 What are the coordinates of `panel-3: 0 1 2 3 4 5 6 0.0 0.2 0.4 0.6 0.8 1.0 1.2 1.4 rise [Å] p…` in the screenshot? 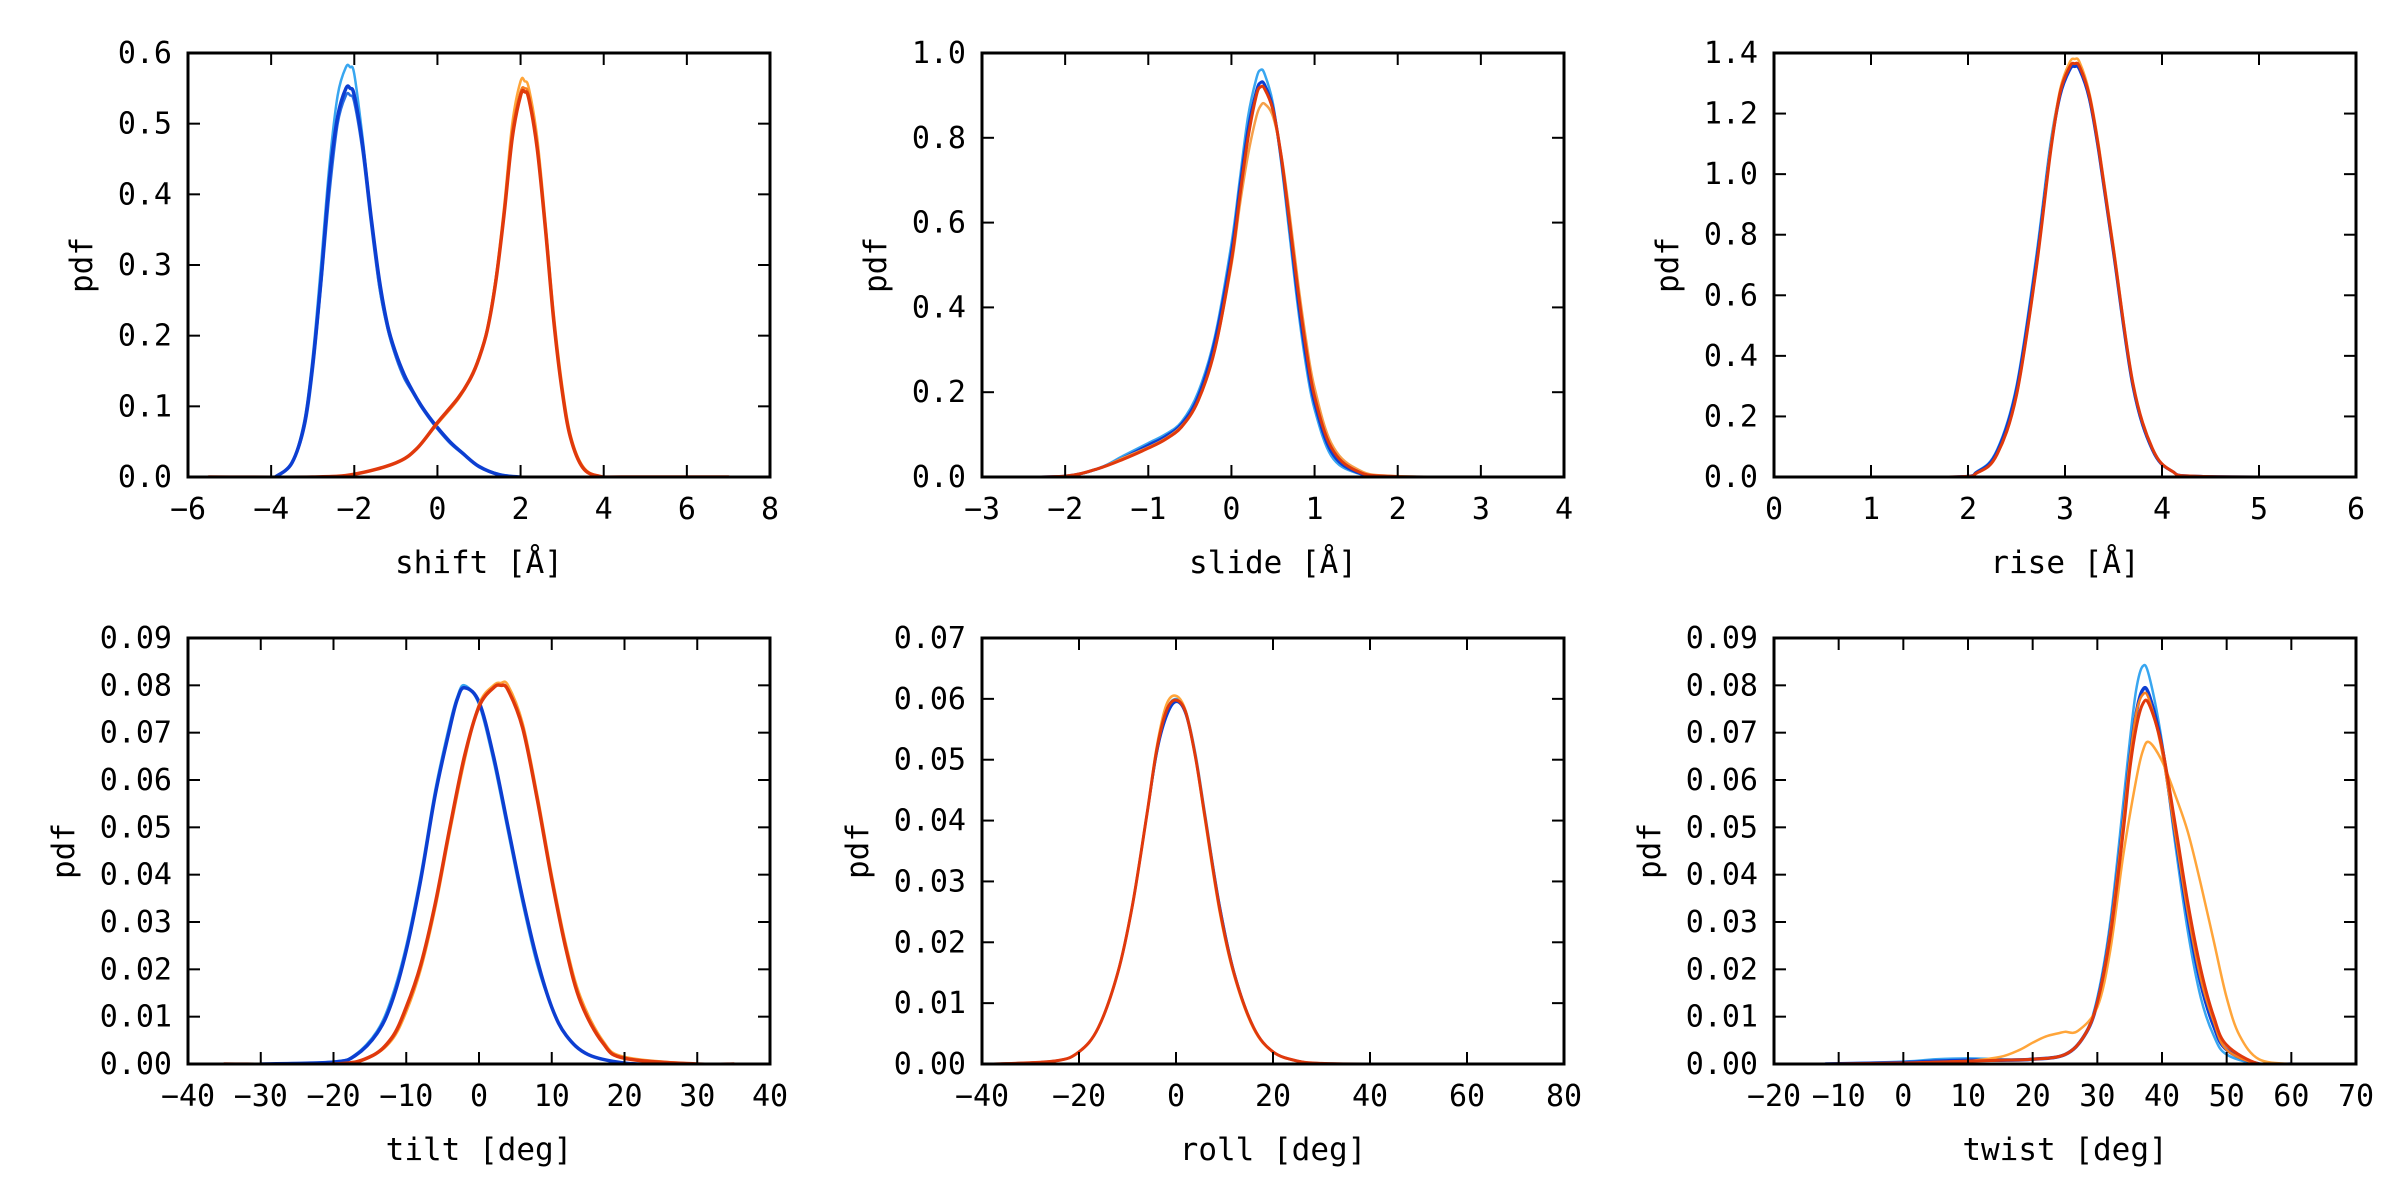 It's located at (2007, 308).